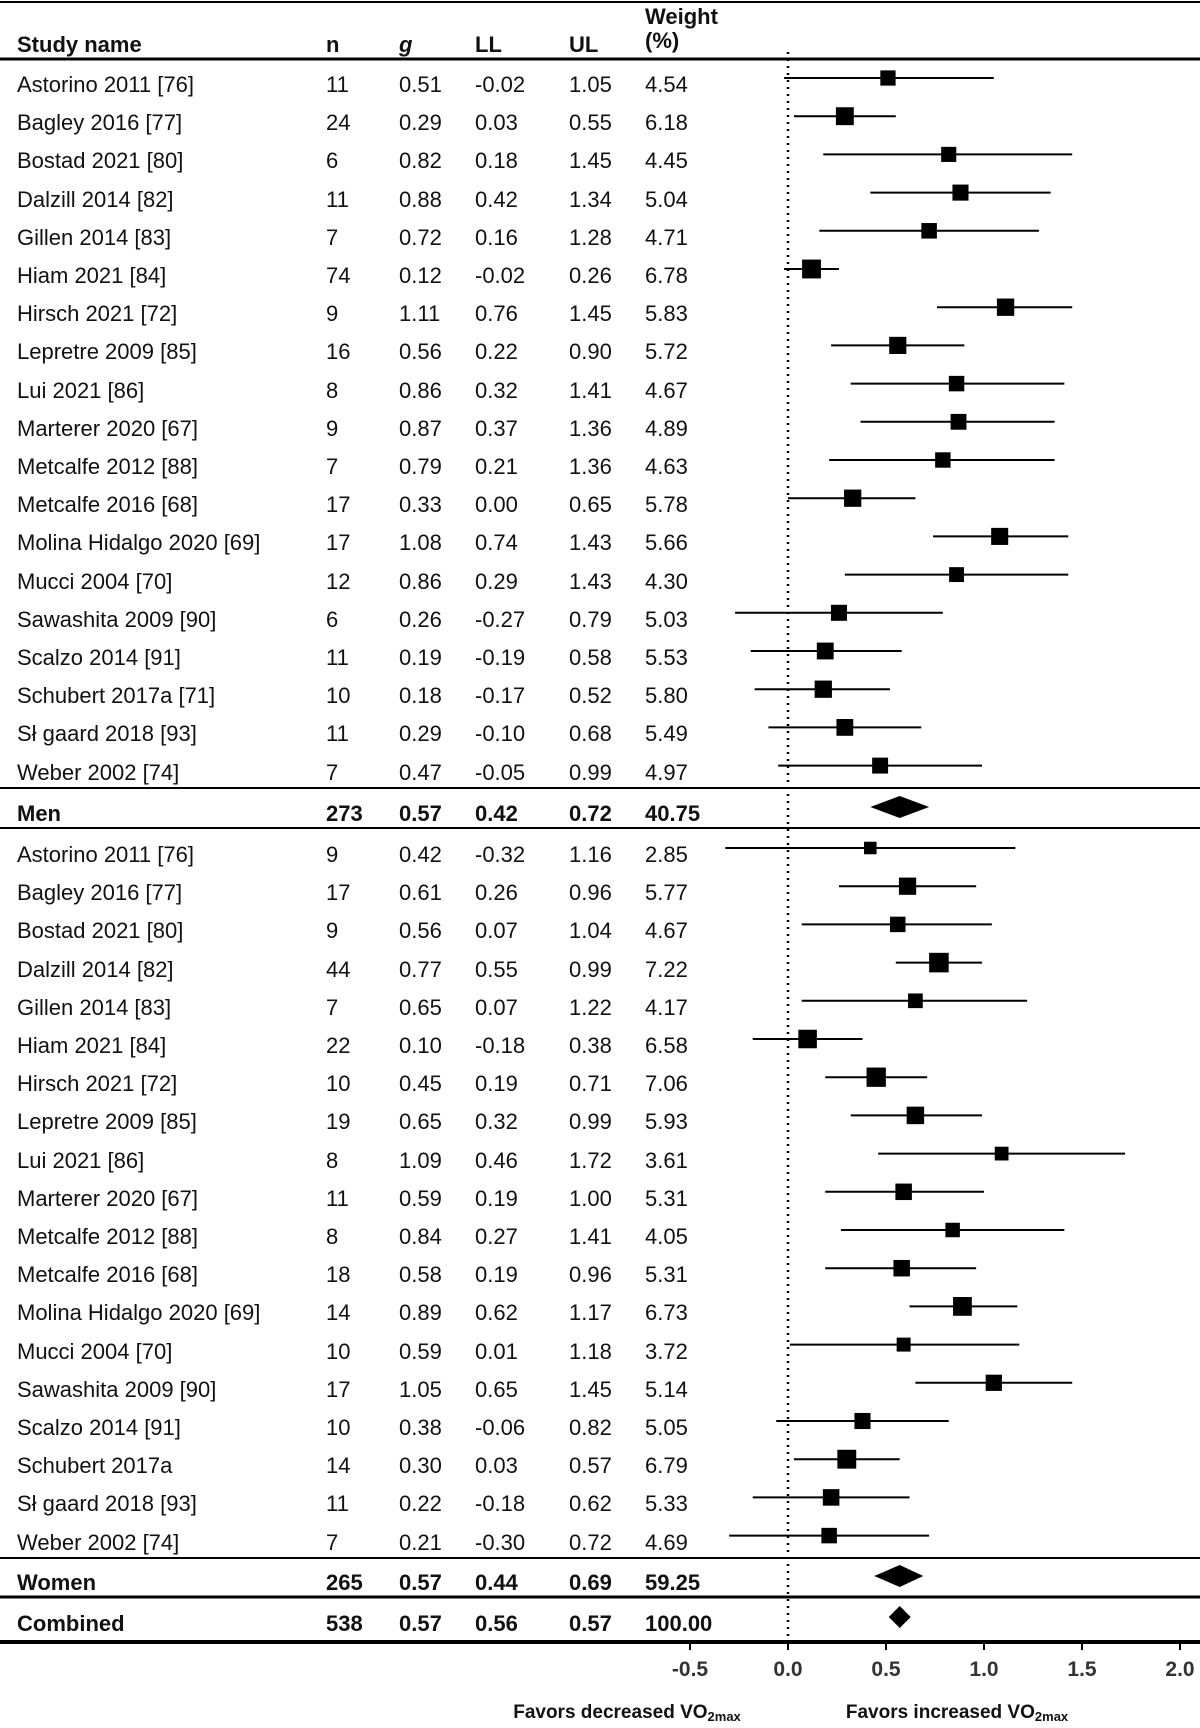 The image size is (1200, 1728). What do you see at coordinates (488, 44) in the screenshot?
I see `column-header: LL` at bounding box center [488, 44].